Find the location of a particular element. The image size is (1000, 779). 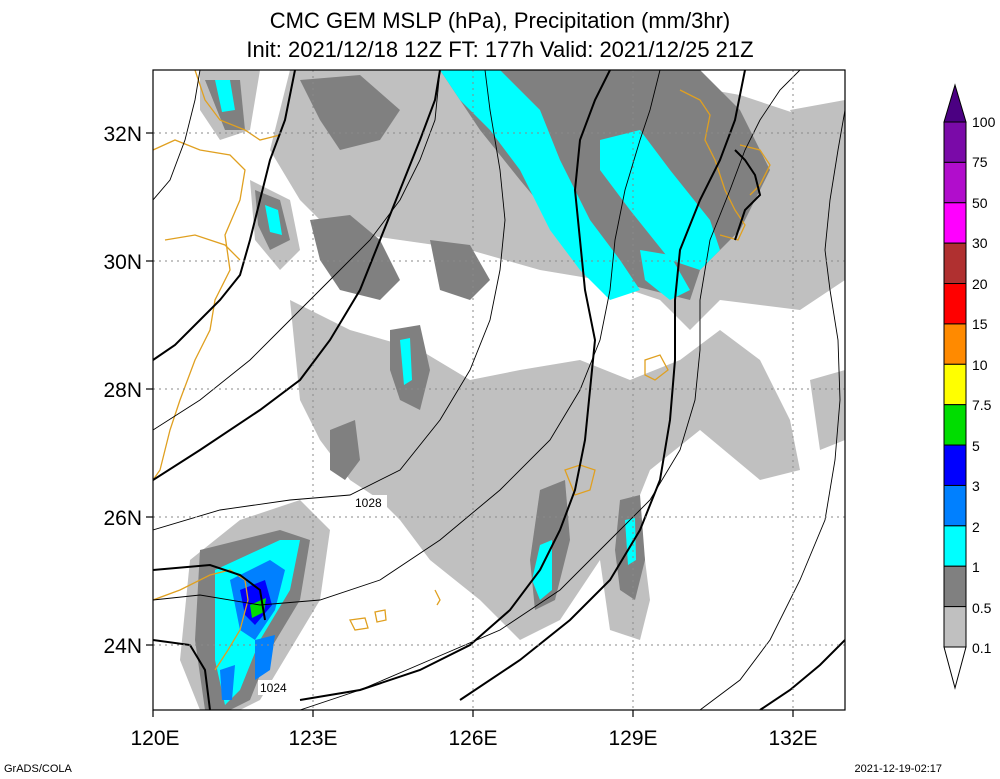

colorbar-label: 3 is located at coordinates (976, 486).